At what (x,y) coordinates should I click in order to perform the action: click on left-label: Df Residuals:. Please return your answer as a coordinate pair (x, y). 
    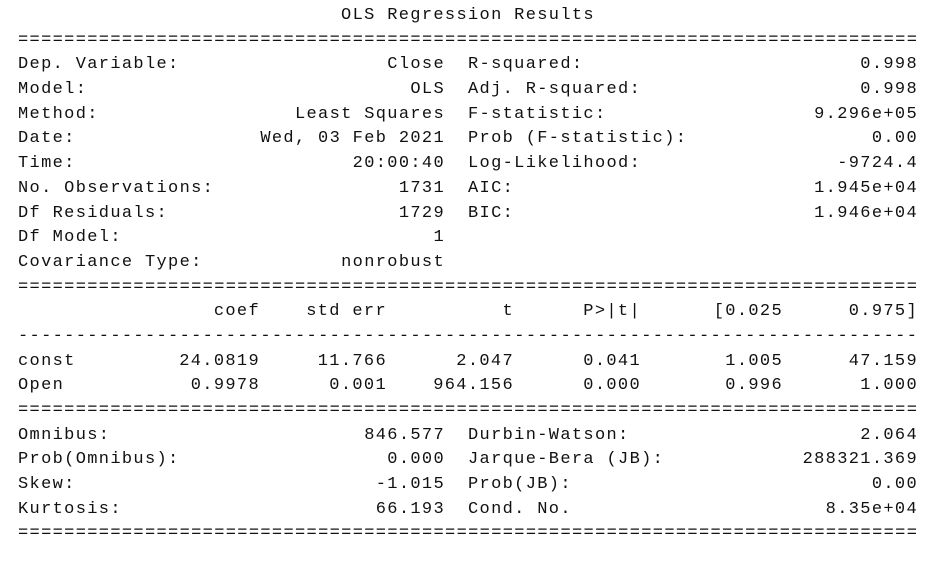
    Looking at the image, I should click on (93, 213).